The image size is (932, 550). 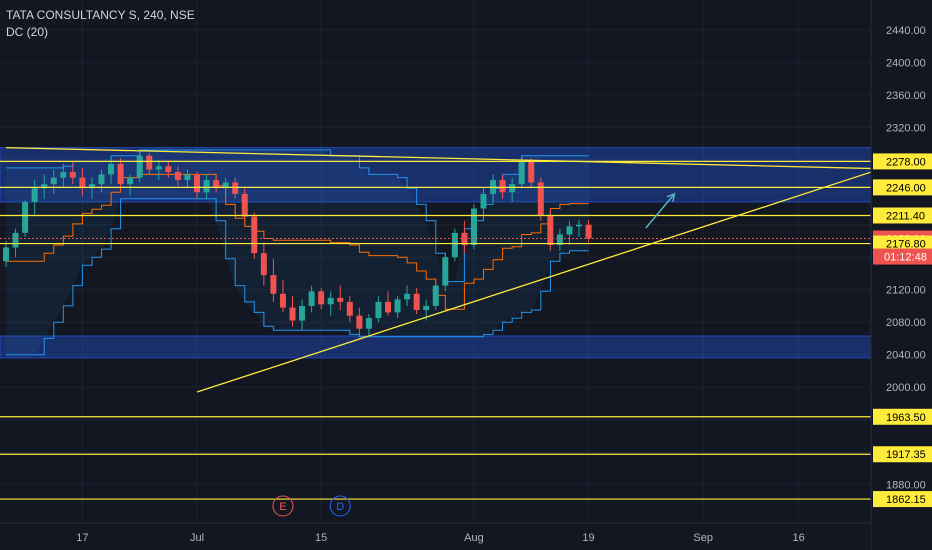 What do you see at coordinates (197, 538) in the screenshot?
I see `time-tick-label: Jul` at bounding box center [197, 538].